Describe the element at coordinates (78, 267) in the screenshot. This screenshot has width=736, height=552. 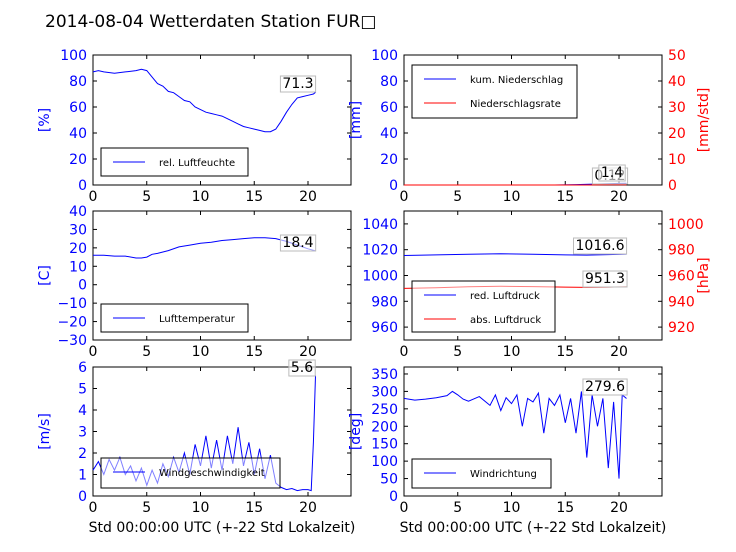
I see `y-tick-label: 10` at that location.